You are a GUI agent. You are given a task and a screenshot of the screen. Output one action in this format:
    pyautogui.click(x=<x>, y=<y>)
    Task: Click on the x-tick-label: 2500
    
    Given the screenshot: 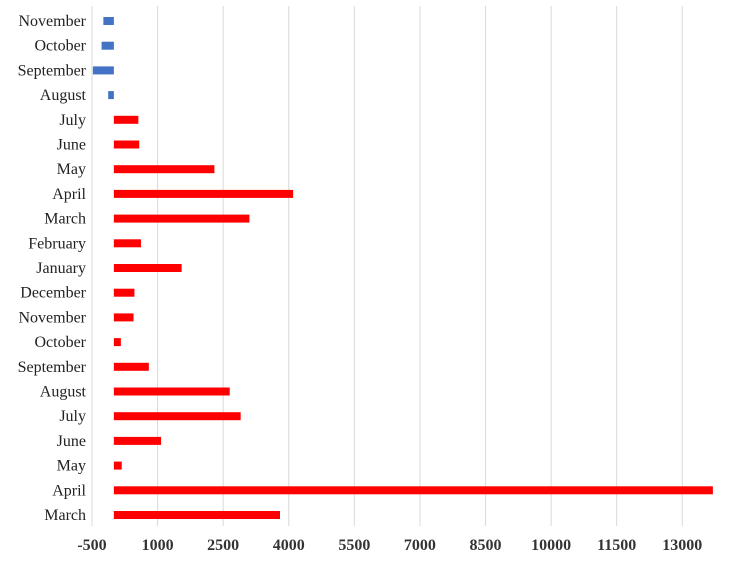 What is the action you would take?
    pyautogui.click(x=223, y=545)
    